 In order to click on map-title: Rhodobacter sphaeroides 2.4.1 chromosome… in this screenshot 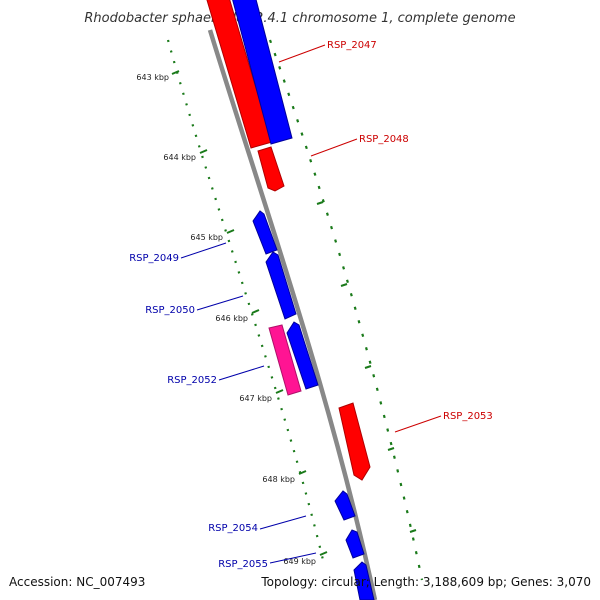, I will do `click(299, 18)`.